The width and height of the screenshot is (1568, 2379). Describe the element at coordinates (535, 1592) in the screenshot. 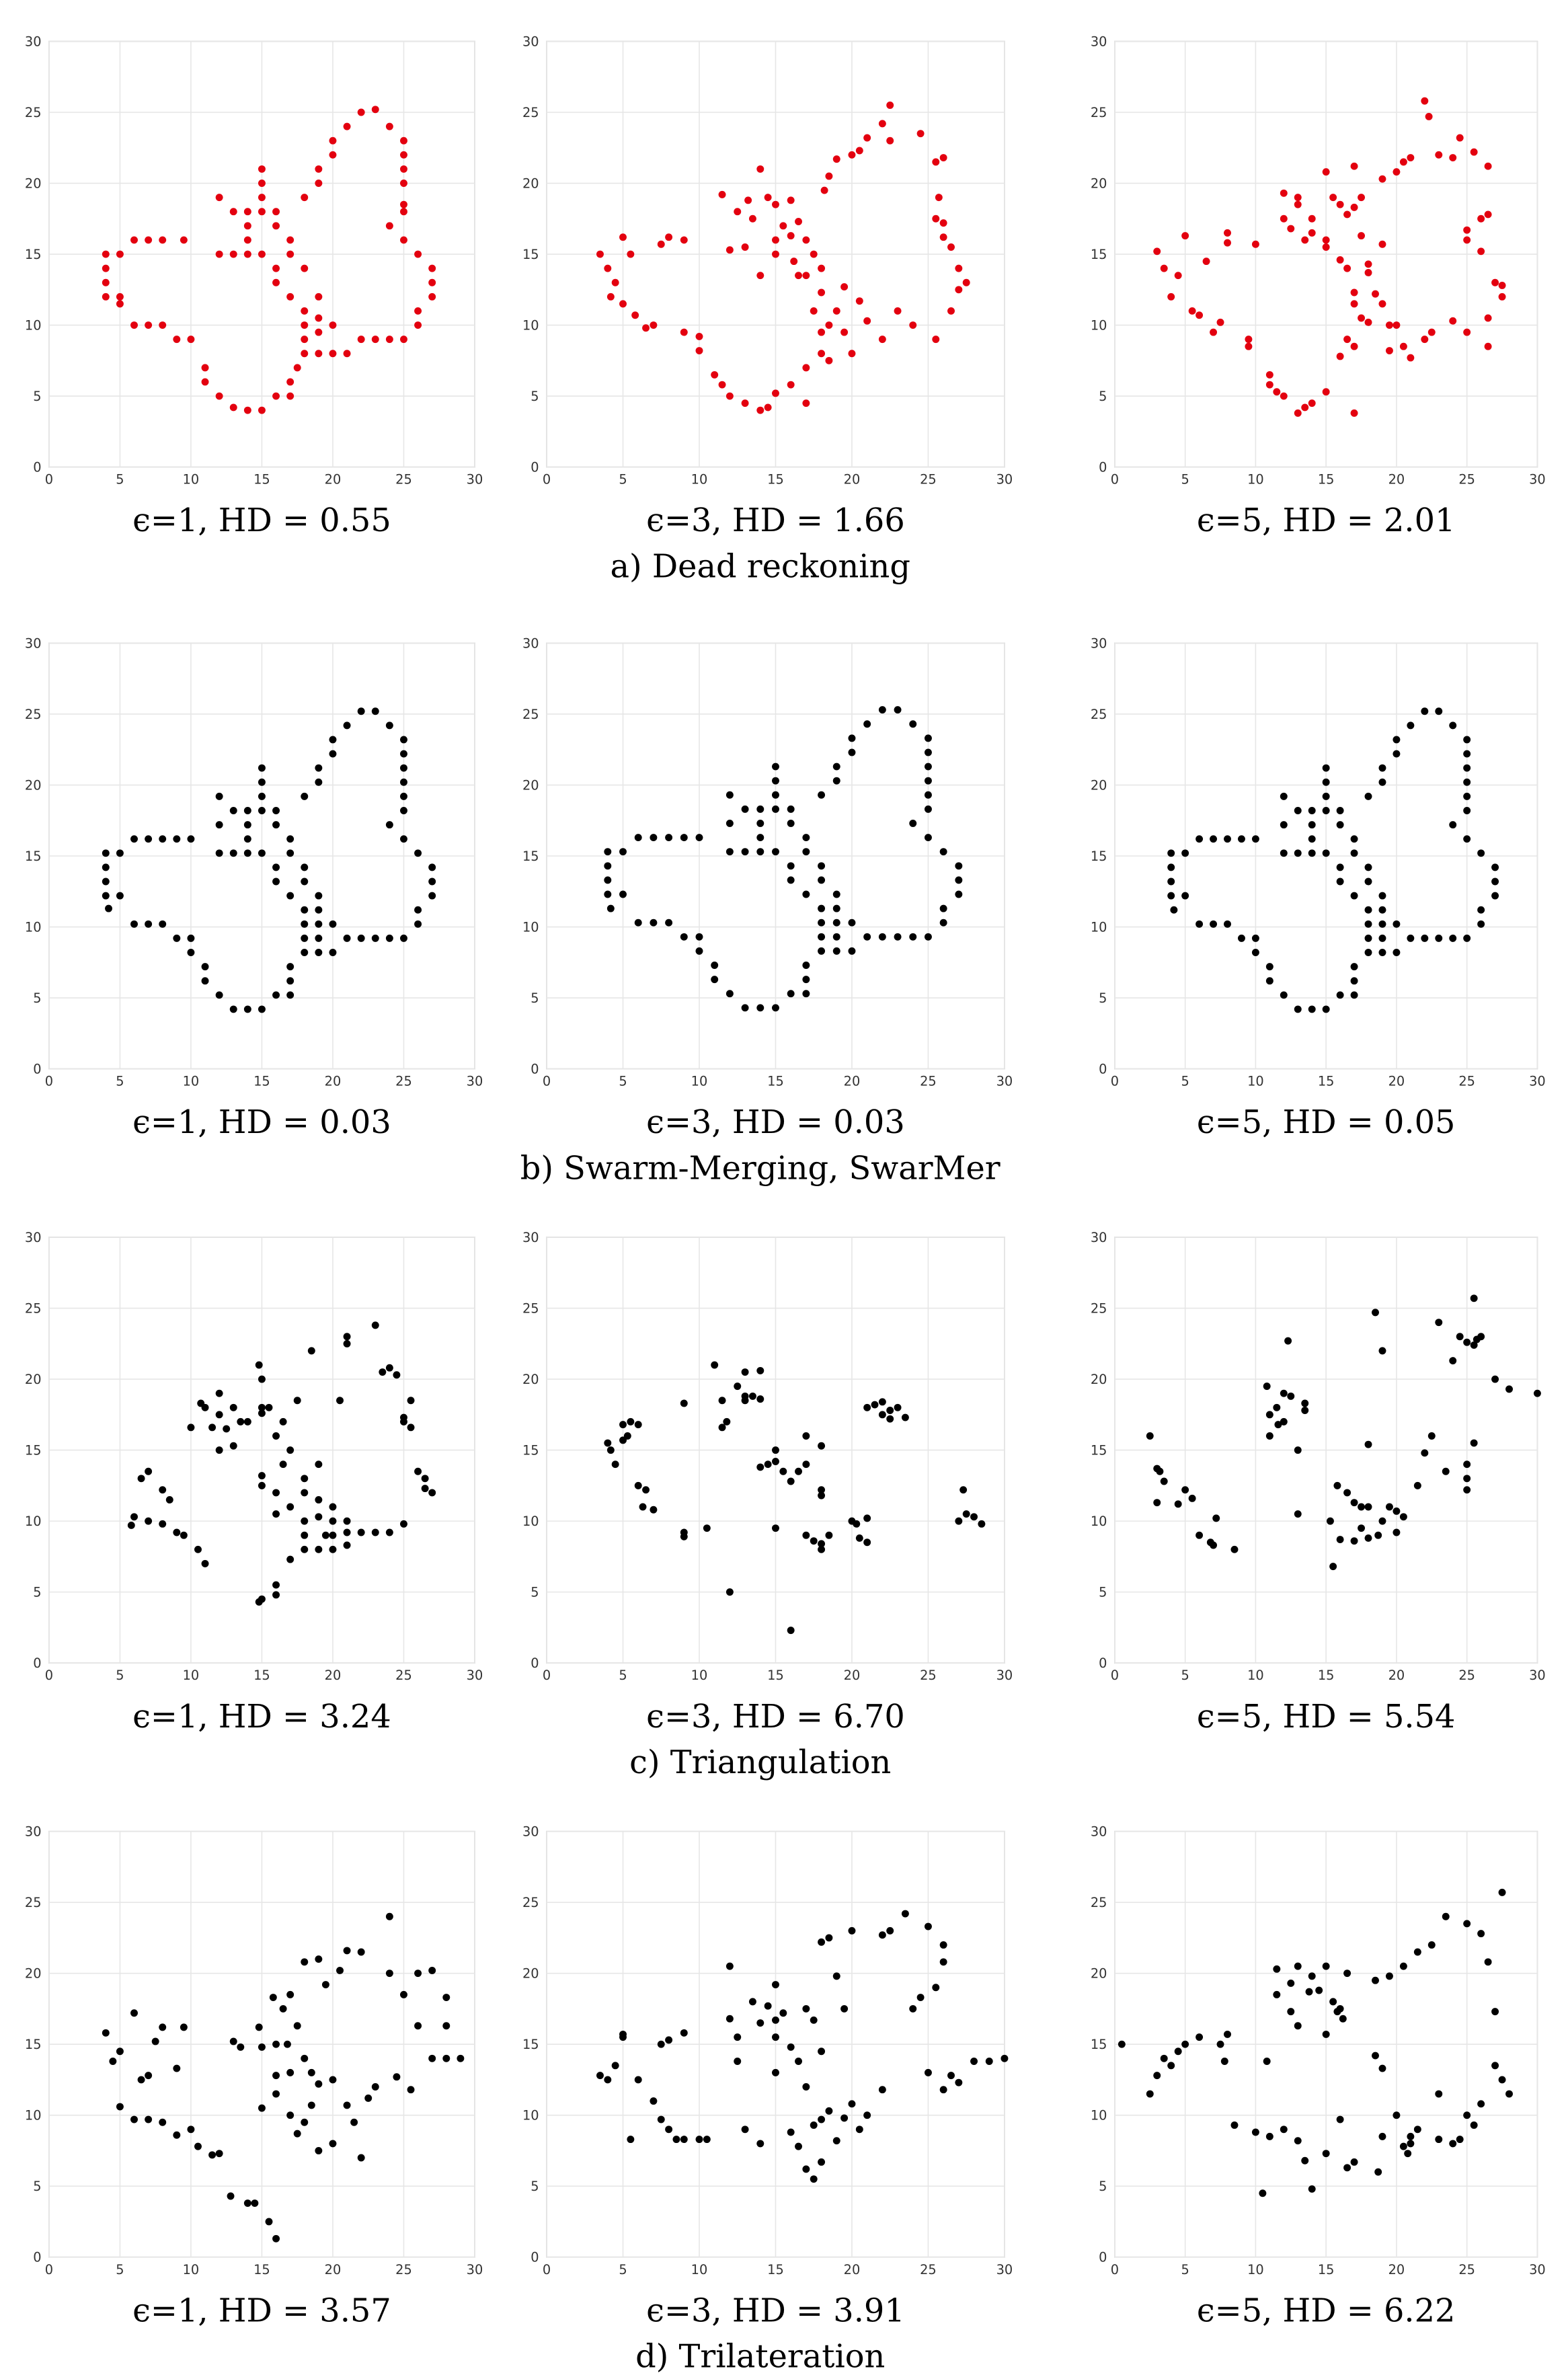

I see `y-tick-label: 5` at that location.